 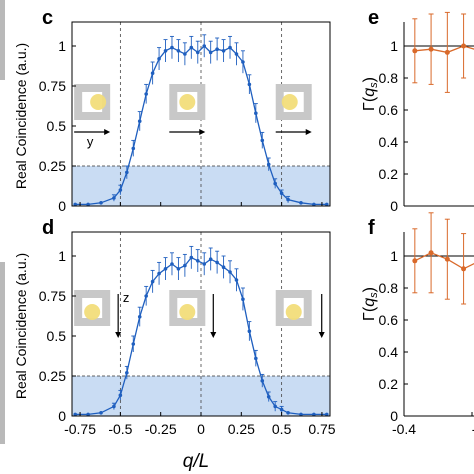 I want to click on panel-label: e, so click(x=373, y=18).